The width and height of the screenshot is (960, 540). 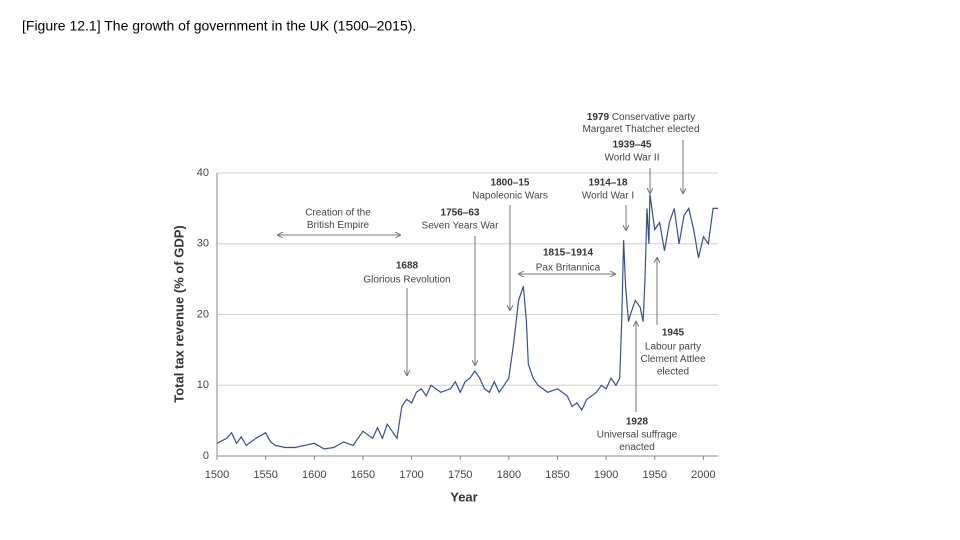 I want to click on x-tick-label: 1550, so click(x=265, y=475).